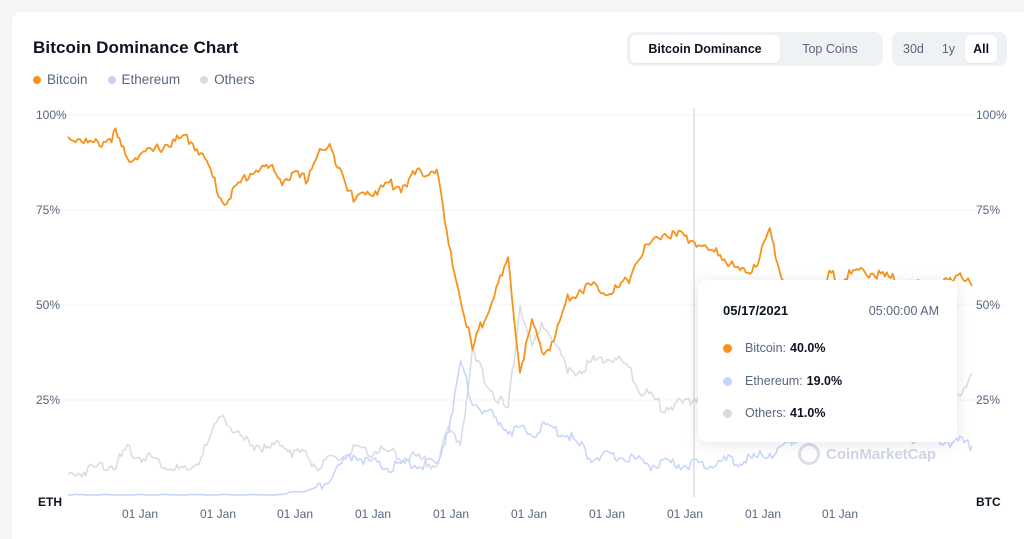  What do you see at coordinates (48, 305) in the screenshot?
I see `y-left-tick-label: 50%` at bounding box center [48, 305].